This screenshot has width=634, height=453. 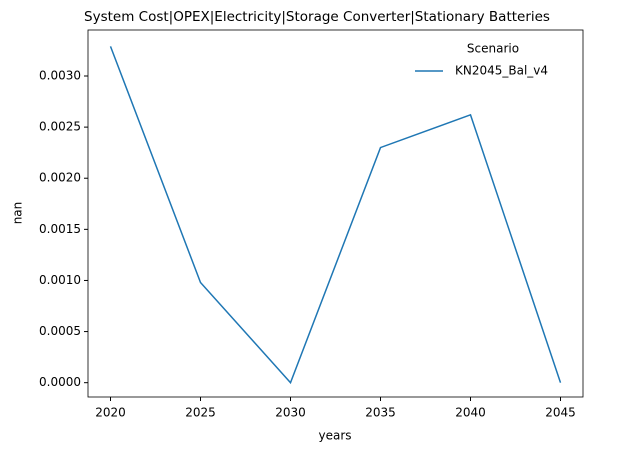 What do you see at coordinates (200, 413) in the screenshot?
I see `x-tick-label: 2025` at bounding box center [200, 413].